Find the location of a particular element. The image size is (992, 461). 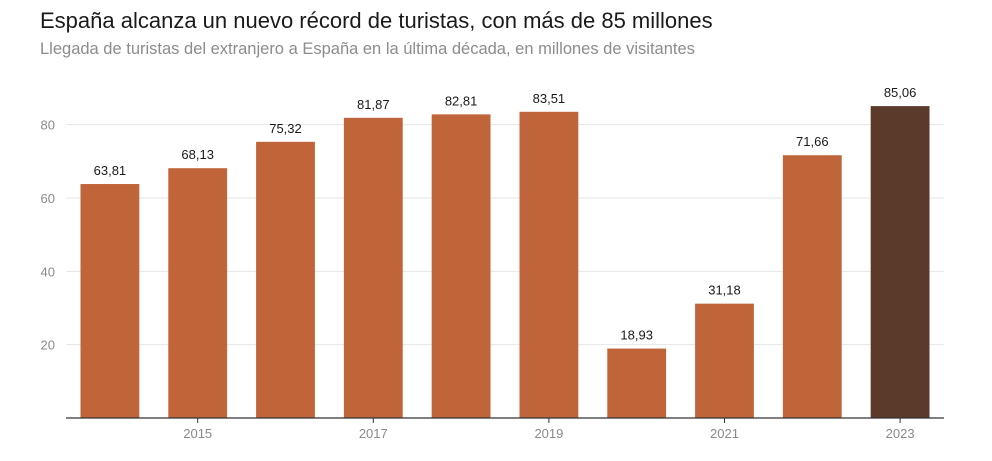

data-label-2021: 31,18 is located at coordinates (724, 290).